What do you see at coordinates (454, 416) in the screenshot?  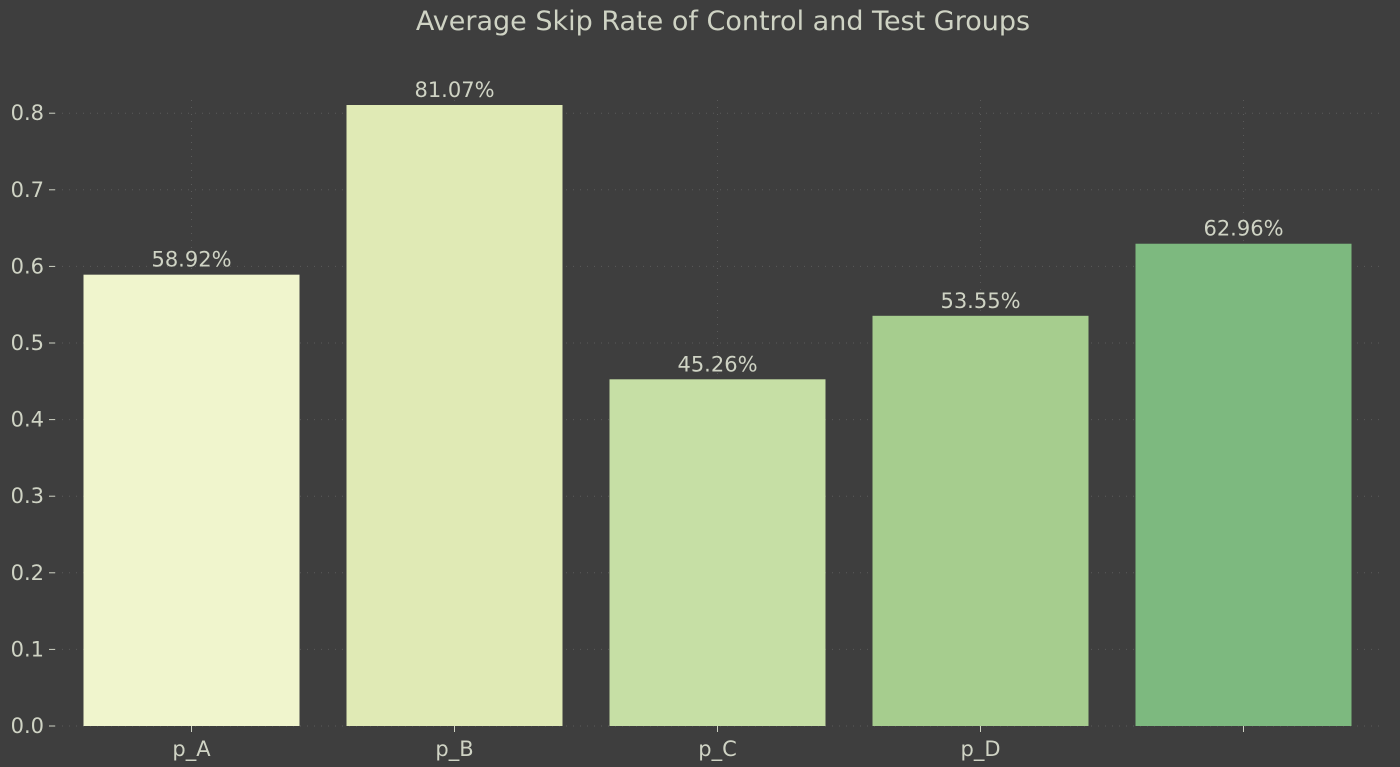 I see `bar-p_B` at bounding box center [454, 416].